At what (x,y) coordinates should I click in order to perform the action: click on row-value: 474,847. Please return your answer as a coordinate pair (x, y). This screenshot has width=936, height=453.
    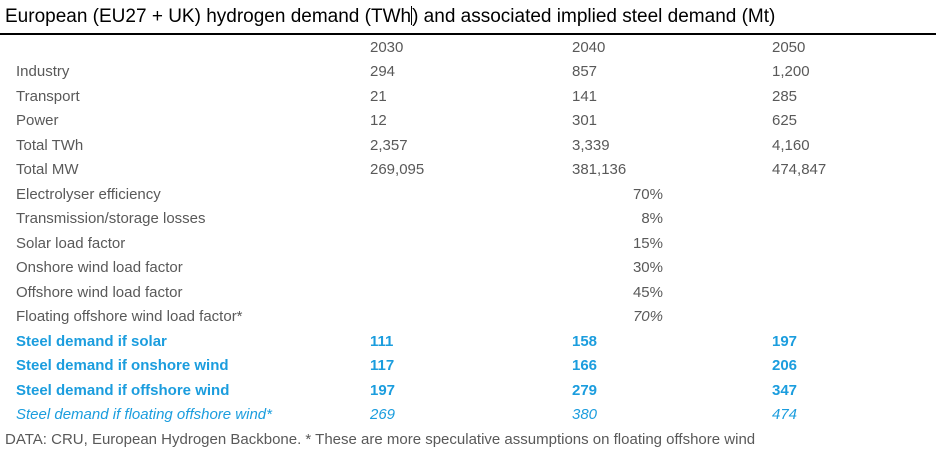
    Looking at the image, I should click on (799, 170).